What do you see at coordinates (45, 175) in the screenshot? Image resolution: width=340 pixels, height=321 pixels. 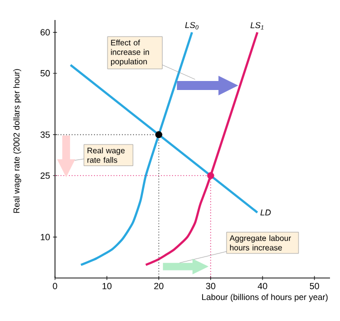 I see `y-tick-label: 25` at bounding box center [45, 175].